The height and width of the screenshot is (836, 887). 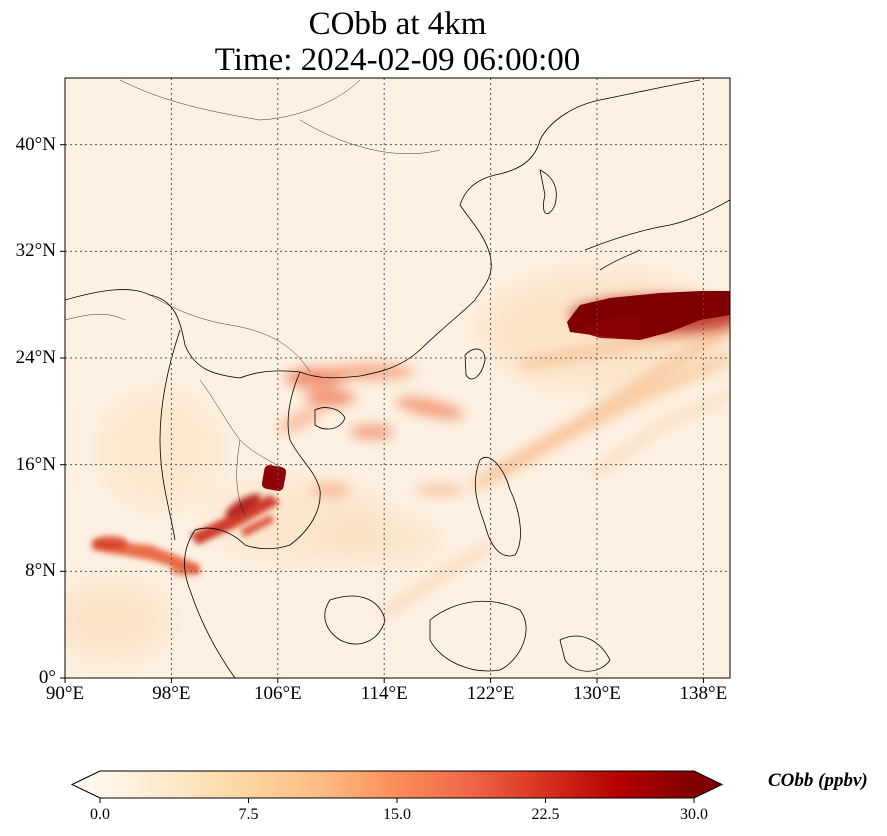 What do you see at coordinates (490, 693) in the screenshot?
I see `x-tick-label: 122°E` at bounding box center [490, 693].